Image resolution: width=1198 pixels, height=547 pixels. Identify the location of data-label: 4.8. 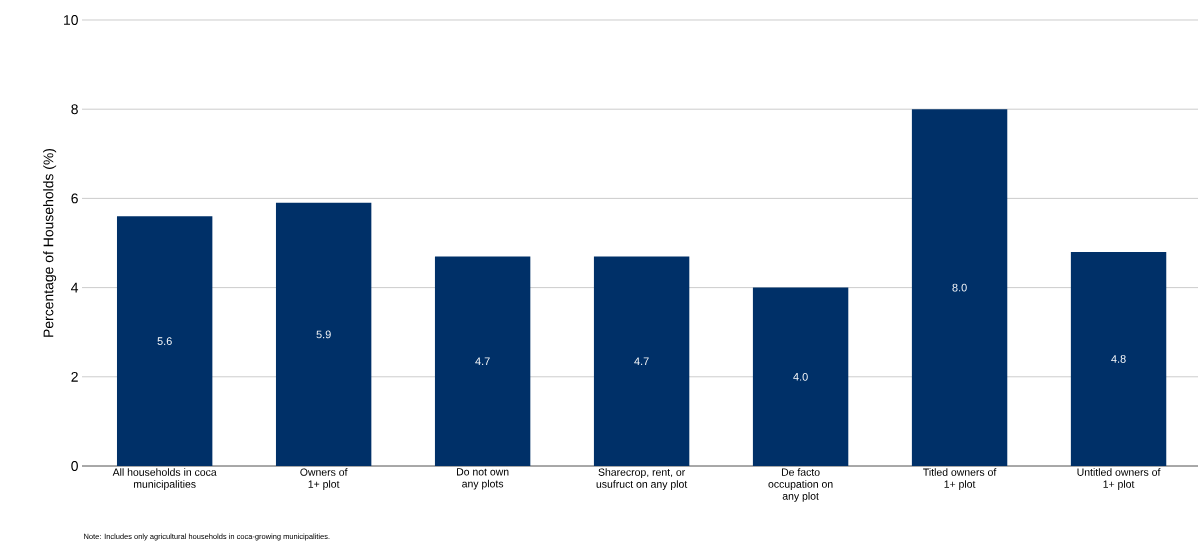
(1118, 359).